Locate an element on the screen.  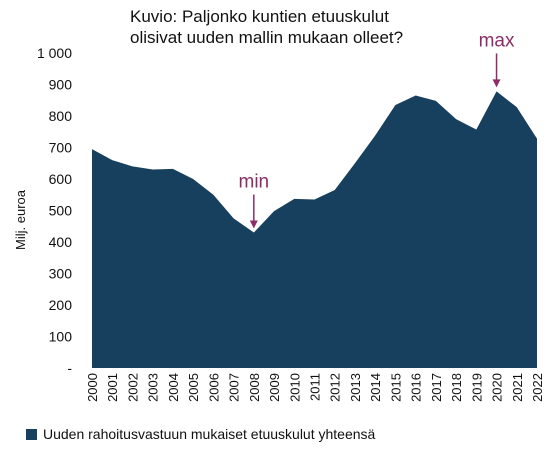
y-tick-label: 500 is located at coordinates (61, 211).